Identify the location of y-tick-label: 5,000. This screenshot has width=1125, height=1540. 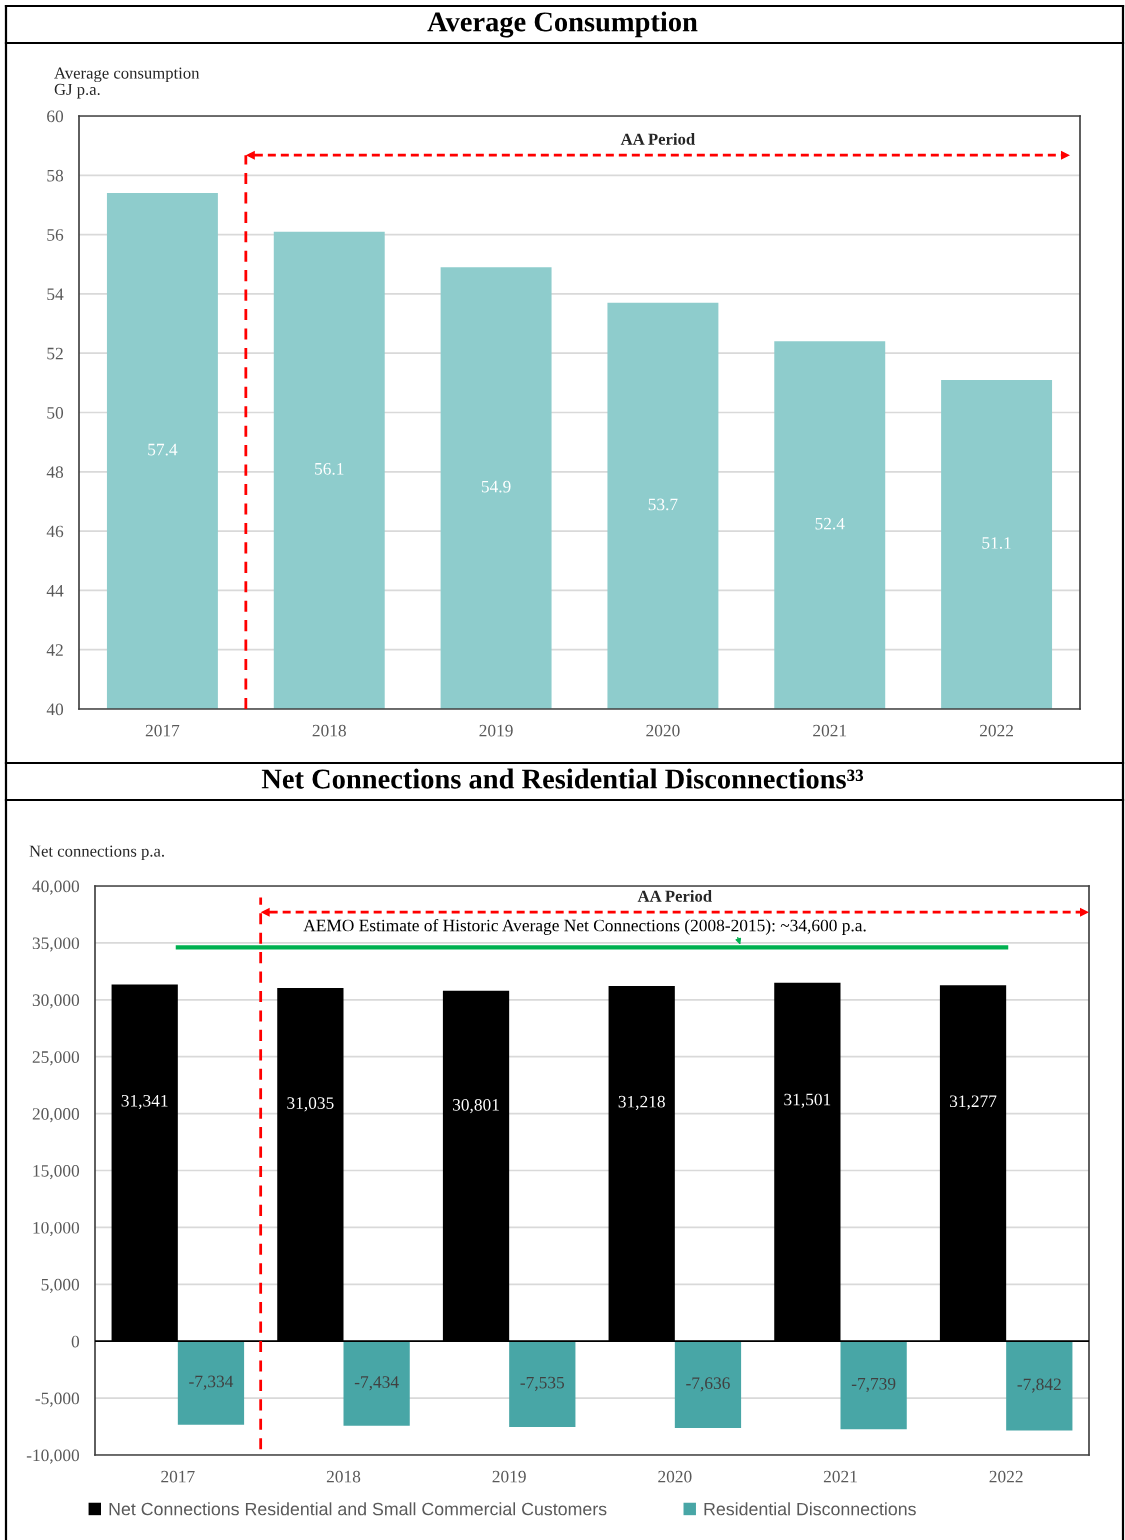
(60, 1285).